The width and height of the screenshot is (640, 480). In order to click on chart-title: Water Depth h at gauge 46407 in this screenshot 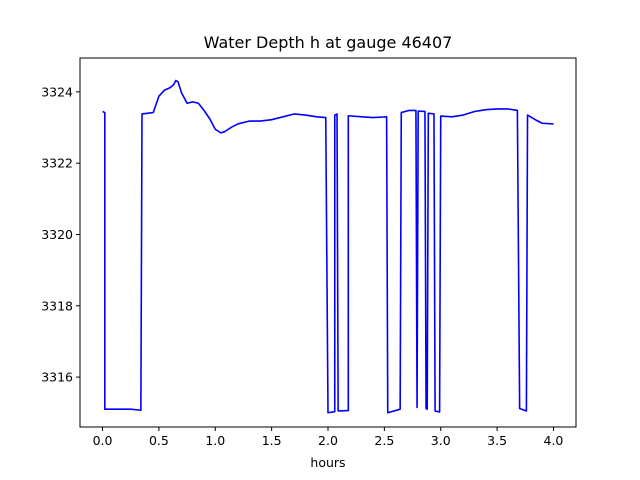, I will do `click(328, 42)`.